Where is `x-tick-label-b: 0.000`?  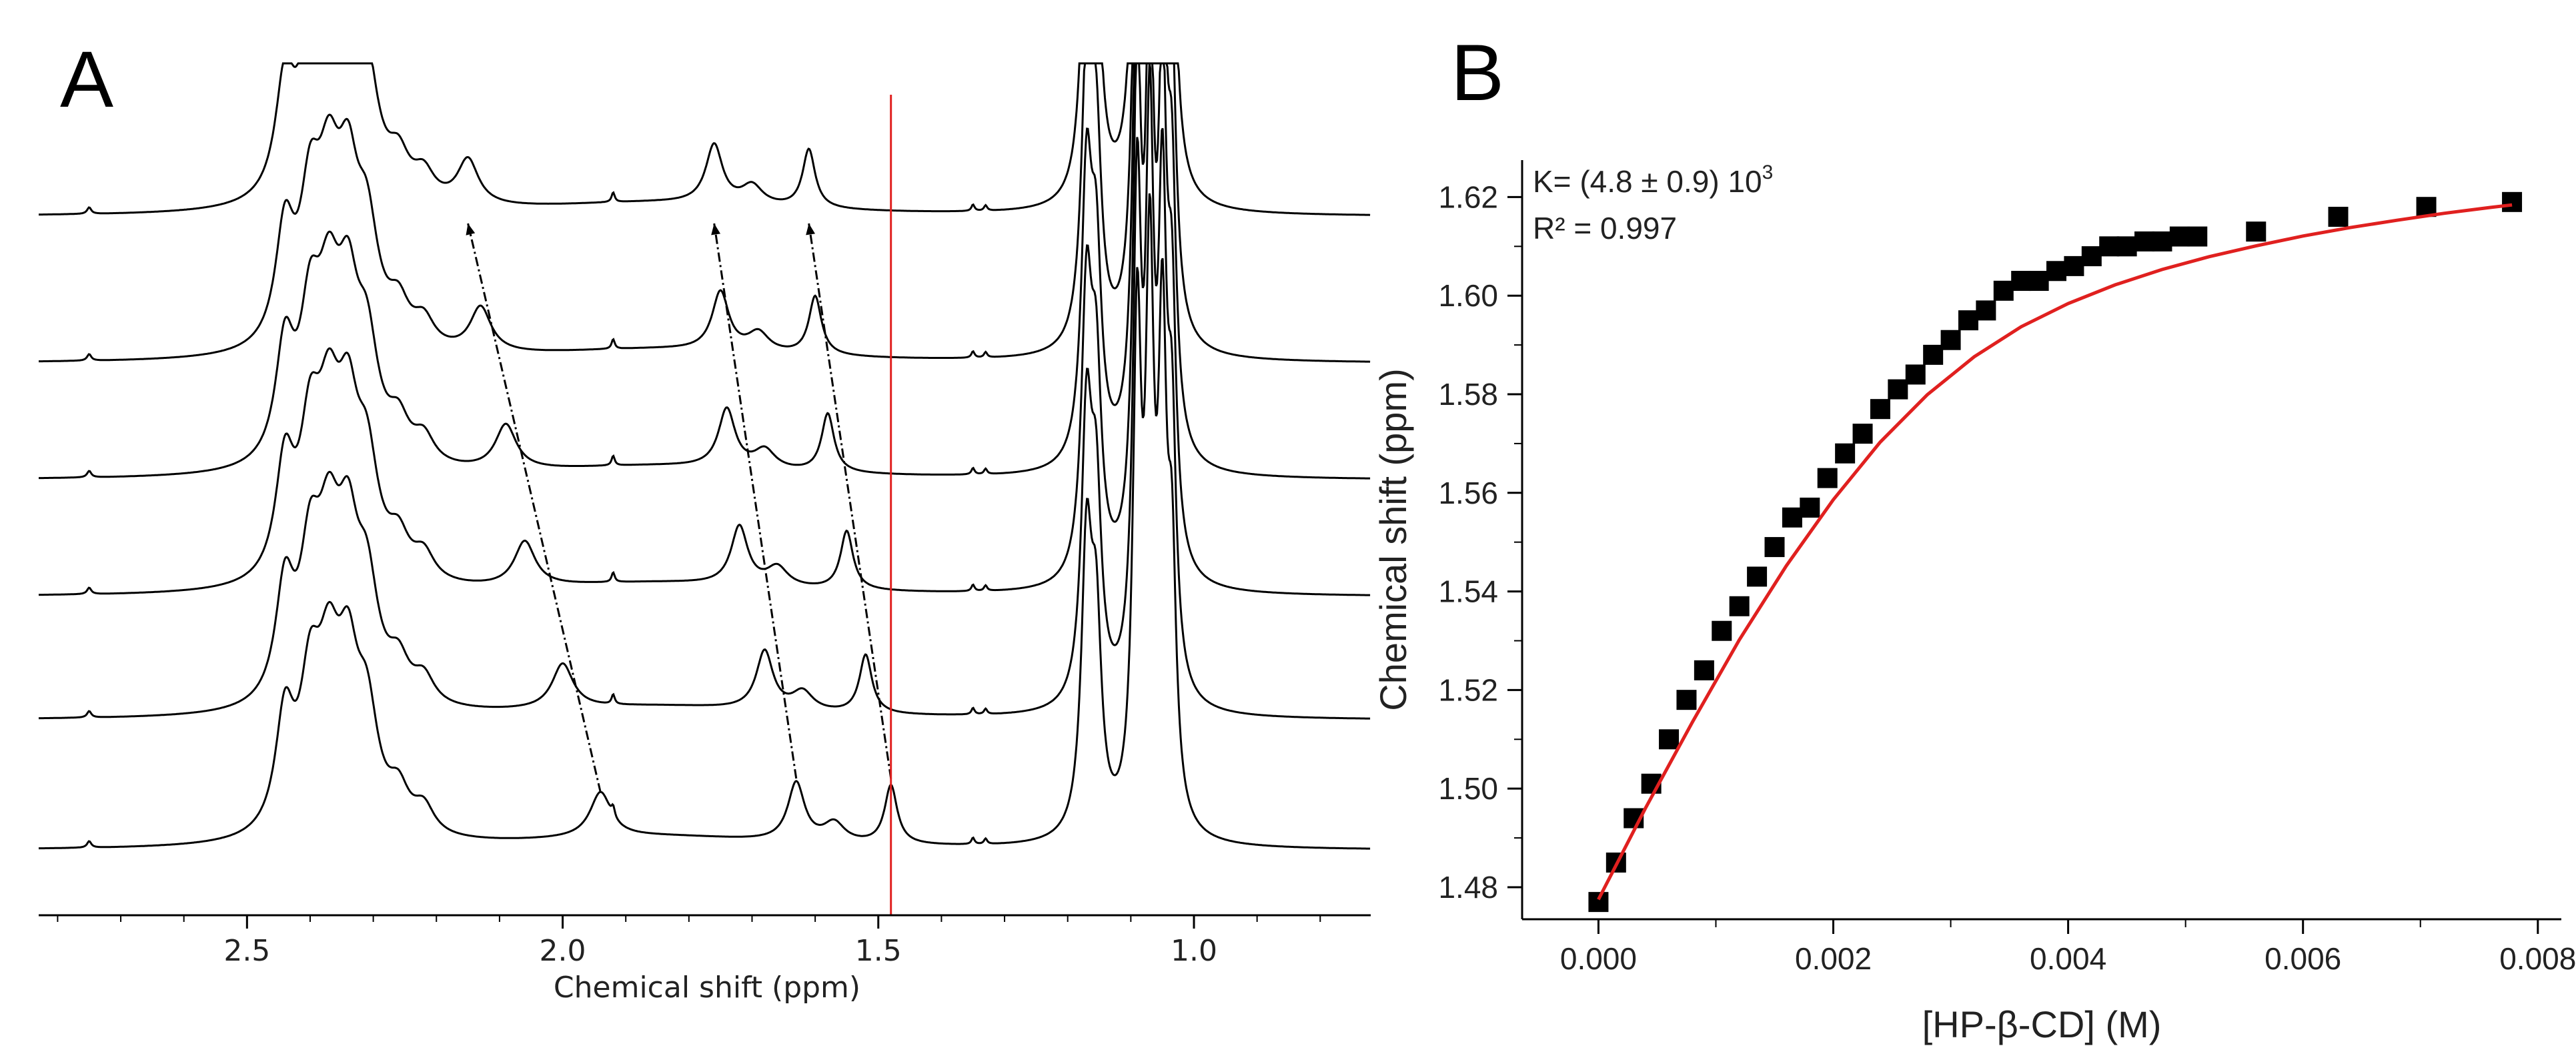
x-tick-label-b: 0.000 is located at coordinates (1598, 959).